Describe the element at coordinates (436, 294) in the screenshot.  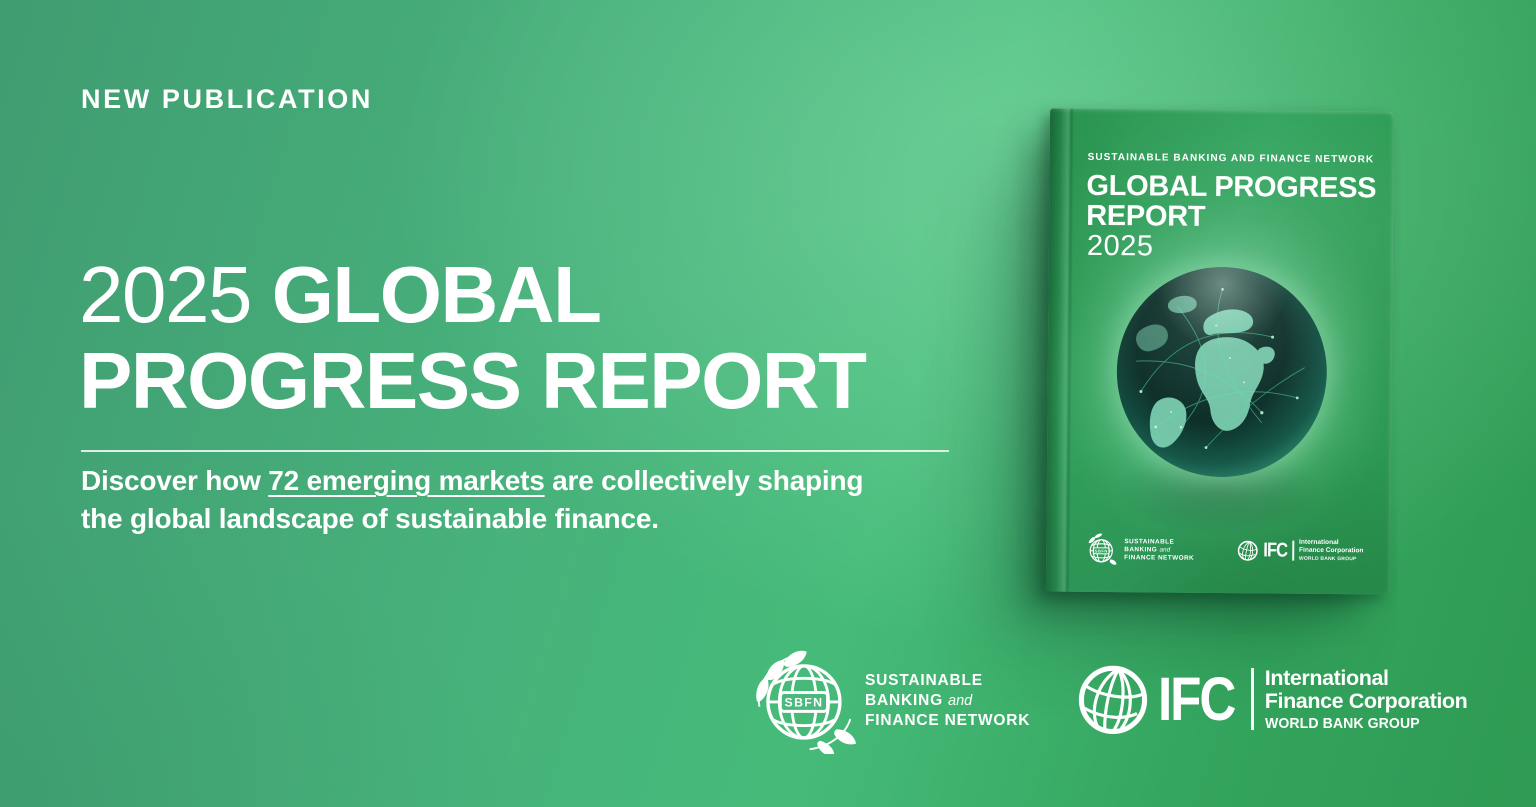
I see `title-global: GLOBAL` at that location.